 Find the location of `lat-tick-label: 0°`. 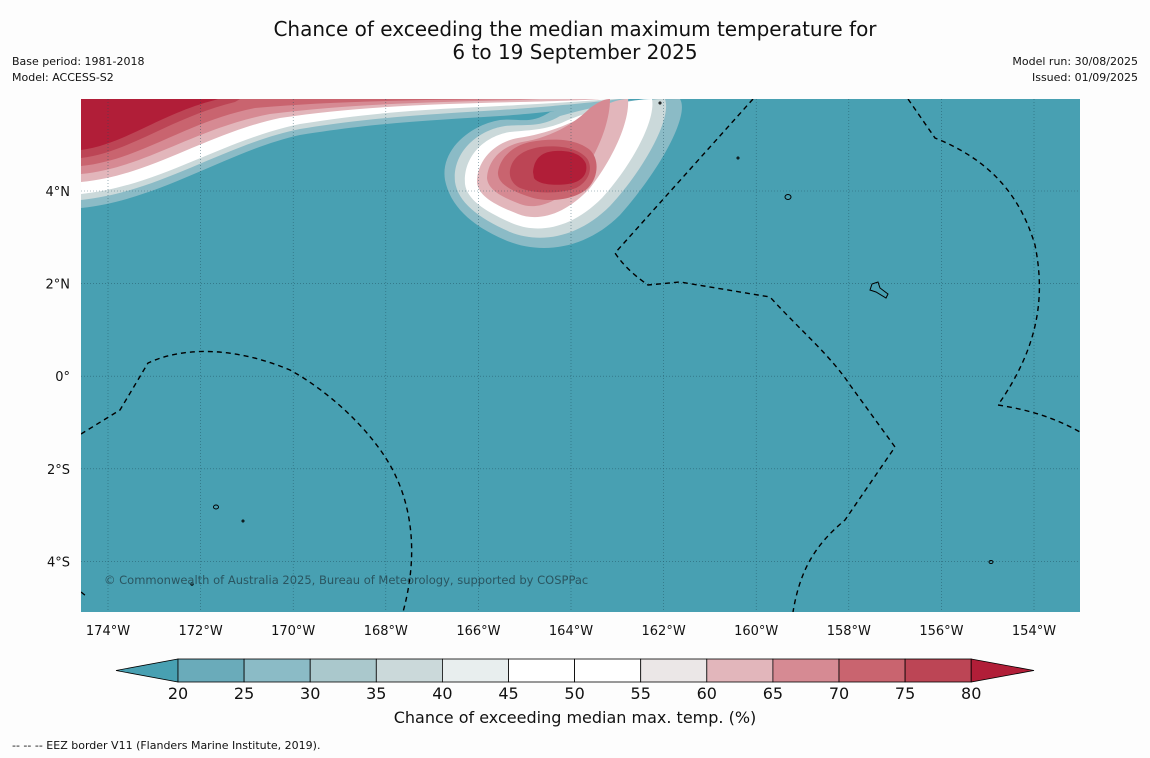

lat-tick-label: 0° is located at coordinates (62, 377).